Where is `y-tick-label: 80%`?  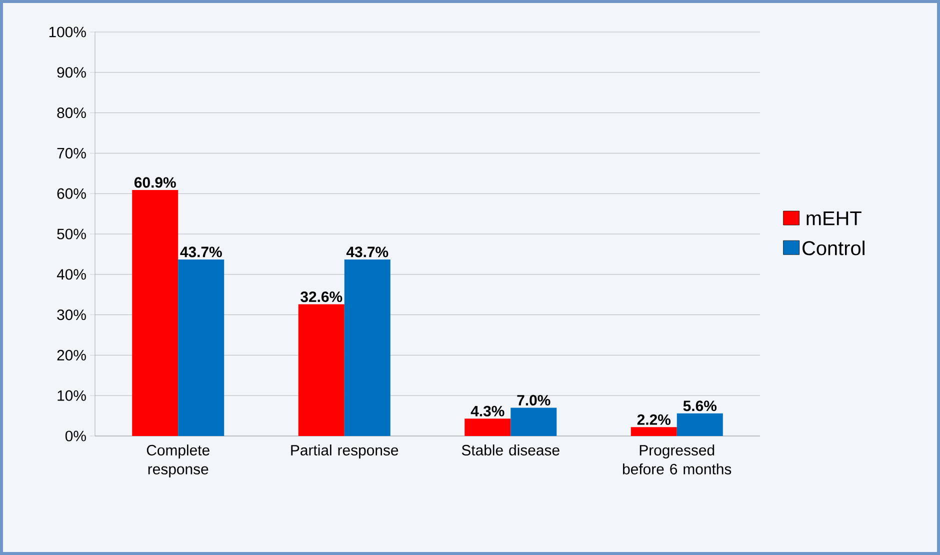 y-tick-label: 80% is located at coordinates (71, 113).